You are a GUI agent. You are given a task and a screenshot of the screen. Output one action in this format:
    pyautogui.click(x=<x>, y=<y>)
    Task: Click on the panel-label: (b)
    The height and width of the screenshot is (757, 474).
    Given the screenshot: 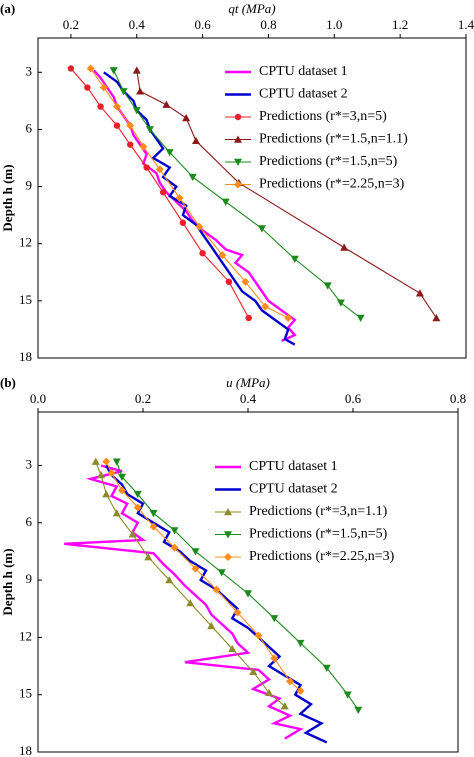 What is the action you would take?
    pyautogui.click(x=8, y=382)
    